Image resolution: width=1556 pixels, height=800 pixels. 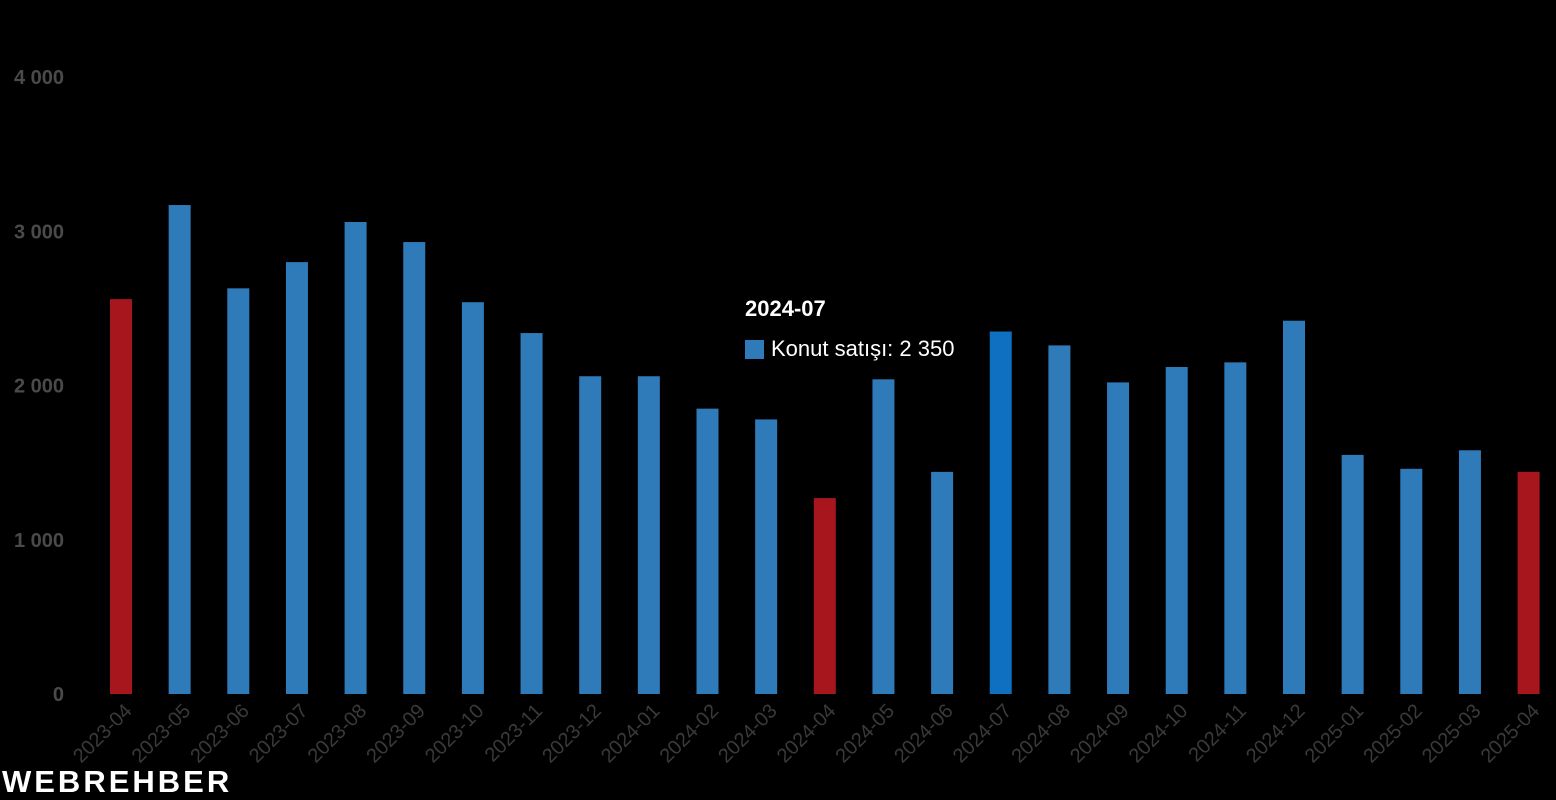 I want to click on tooltip-row: Konut satışı: 2 350, so click(x=849, y=349).